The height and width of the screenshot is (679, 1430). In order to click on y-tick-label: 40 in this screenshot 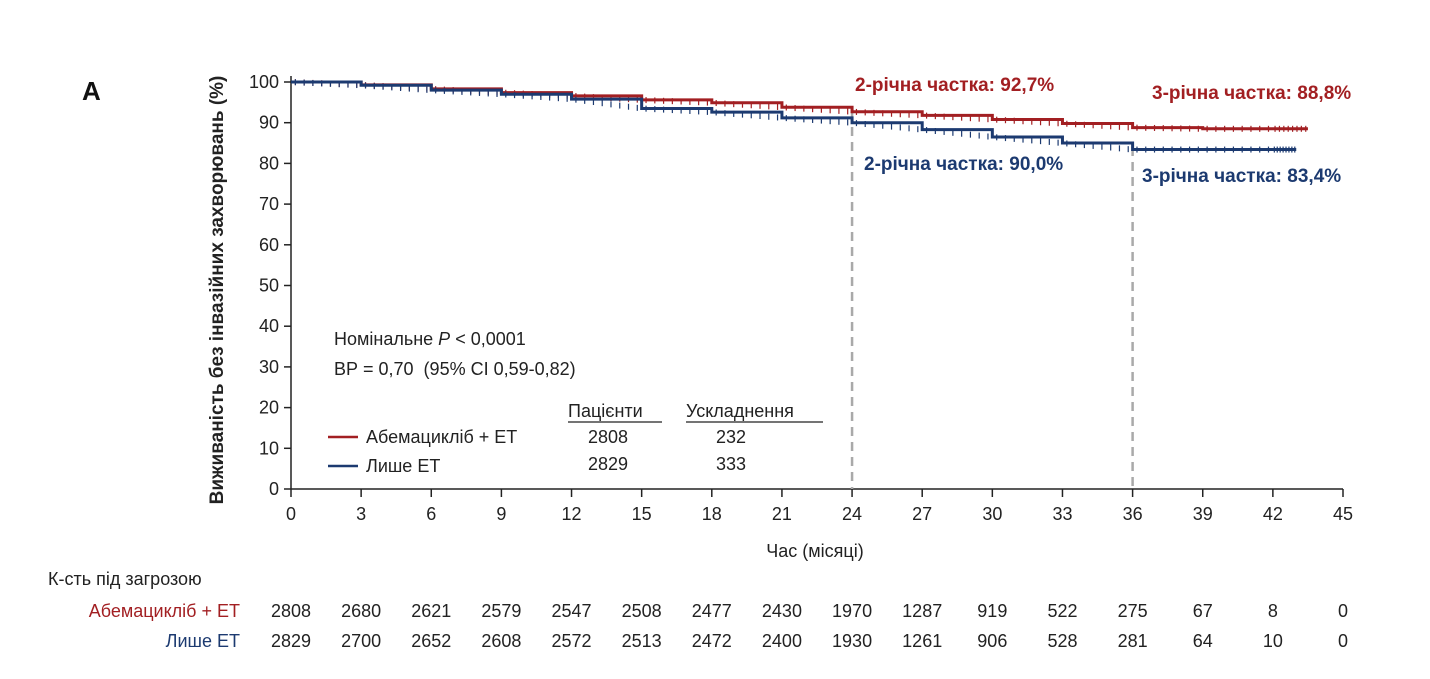, I will do `click(269, 326)`.